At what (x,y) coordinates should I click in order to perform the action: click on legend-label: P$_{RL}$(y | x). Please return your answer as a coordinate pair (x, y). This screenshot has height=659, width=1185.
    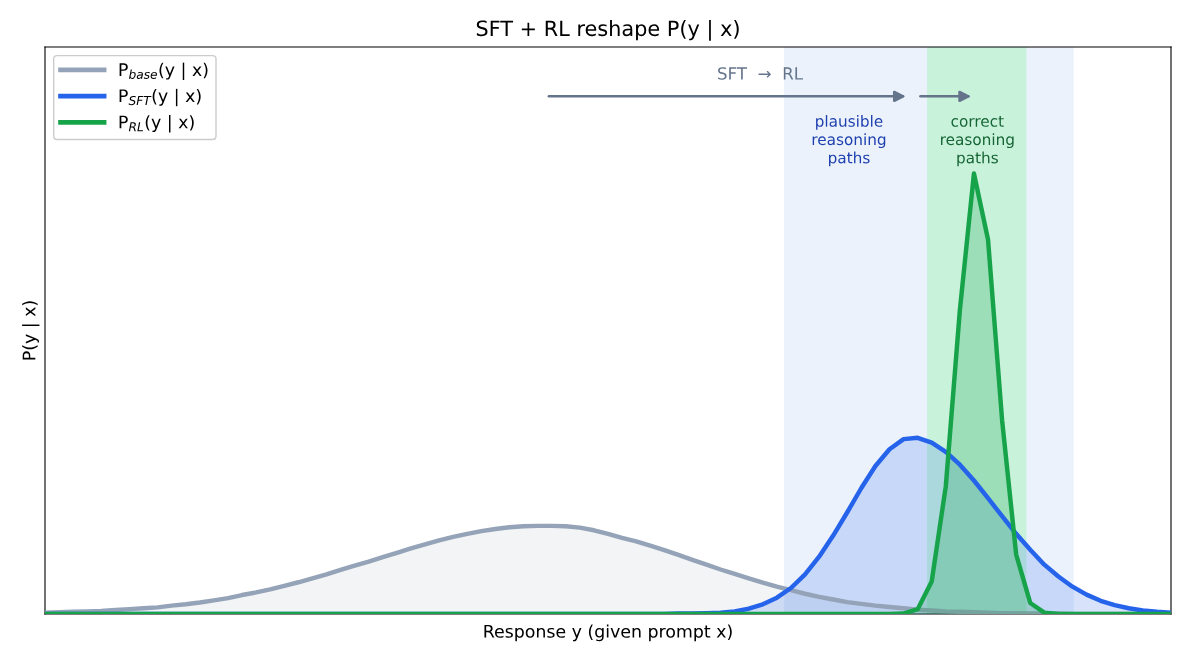
    Looking at the image, I should click on (156, 124).